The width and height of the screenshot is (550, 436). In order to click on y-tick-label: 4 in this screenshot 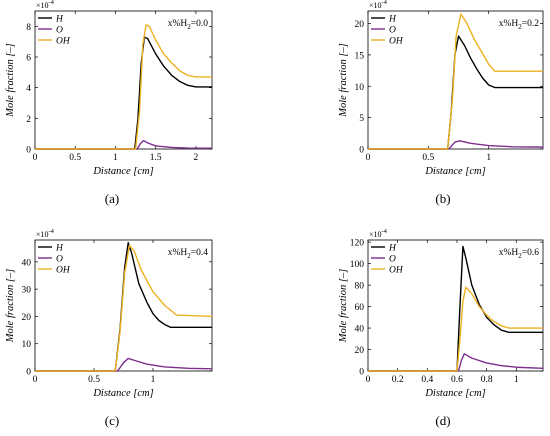, I will do `click(28, 89)`.